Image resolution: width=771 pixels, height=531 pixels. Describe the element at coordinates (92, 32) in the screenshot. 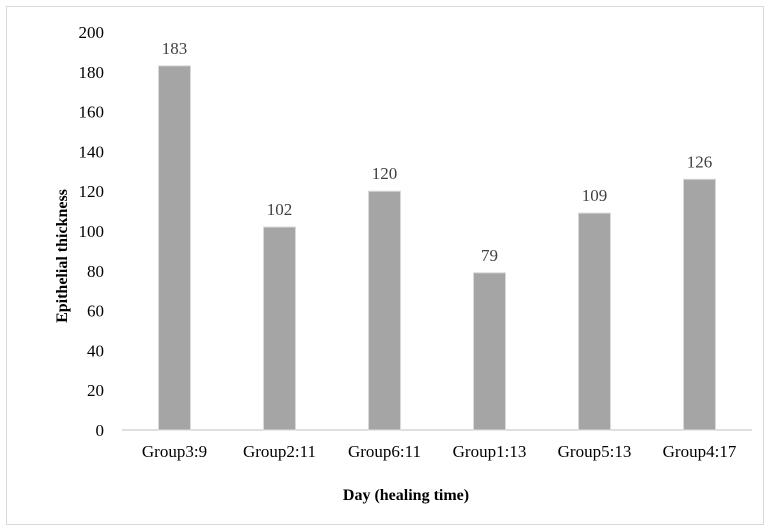

I see `y-tick-label: 200` at that location.